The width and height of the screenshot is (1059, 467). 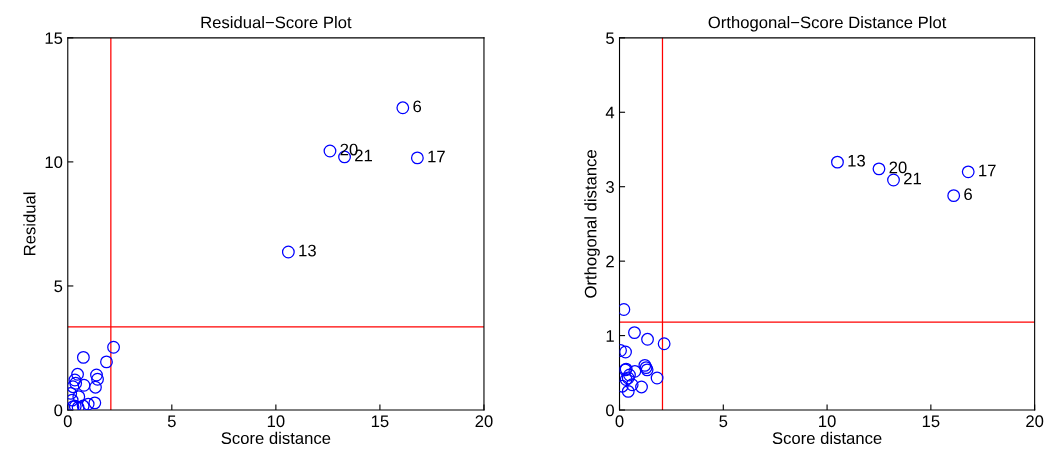 What do you see at coordinates (610, 261) in the screenshot?
I see `y-tick-label: 2` at bounding box center [610, 261].